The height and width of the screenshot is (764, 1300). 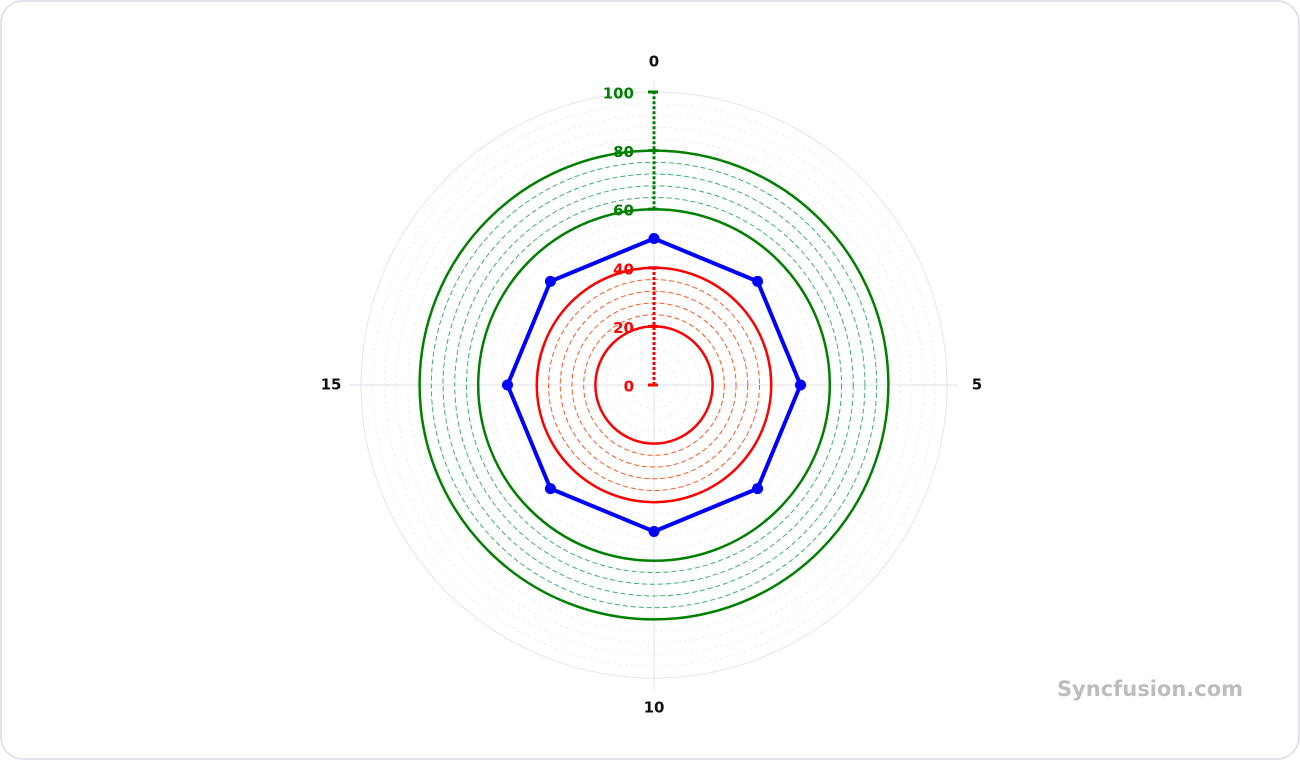 I want to click on y-tick-label: 60, so click(x=623, y=211).